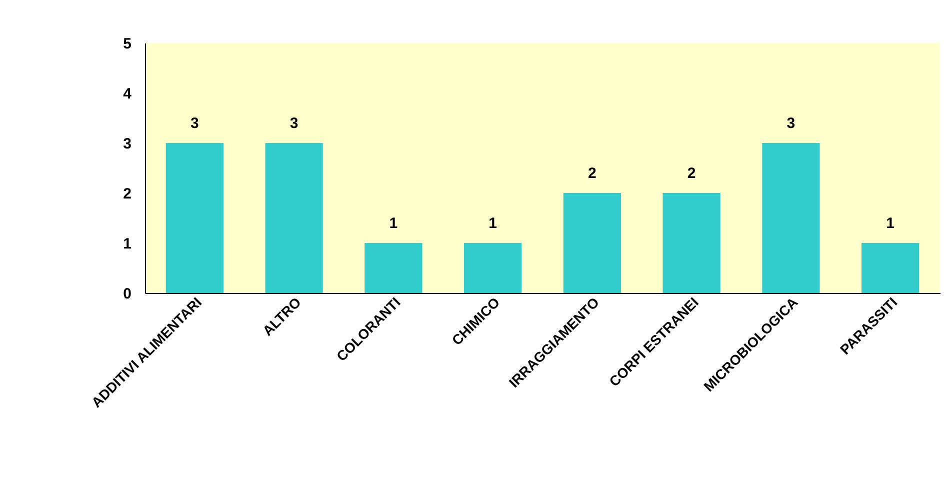  Describe the element at coordinates (127, 144) in the screenshot. I see `y-tick-label: 3` at that location.